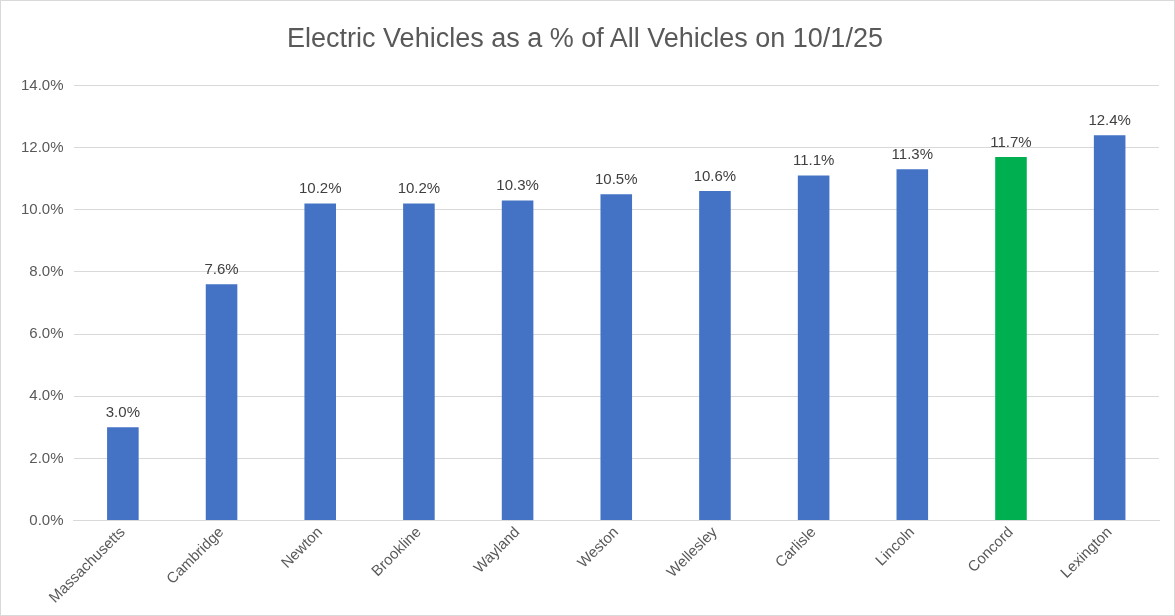 This screenshot has width=1175, height=616. I want to click on y-tick-label: 2.0%, so click(46, 457).